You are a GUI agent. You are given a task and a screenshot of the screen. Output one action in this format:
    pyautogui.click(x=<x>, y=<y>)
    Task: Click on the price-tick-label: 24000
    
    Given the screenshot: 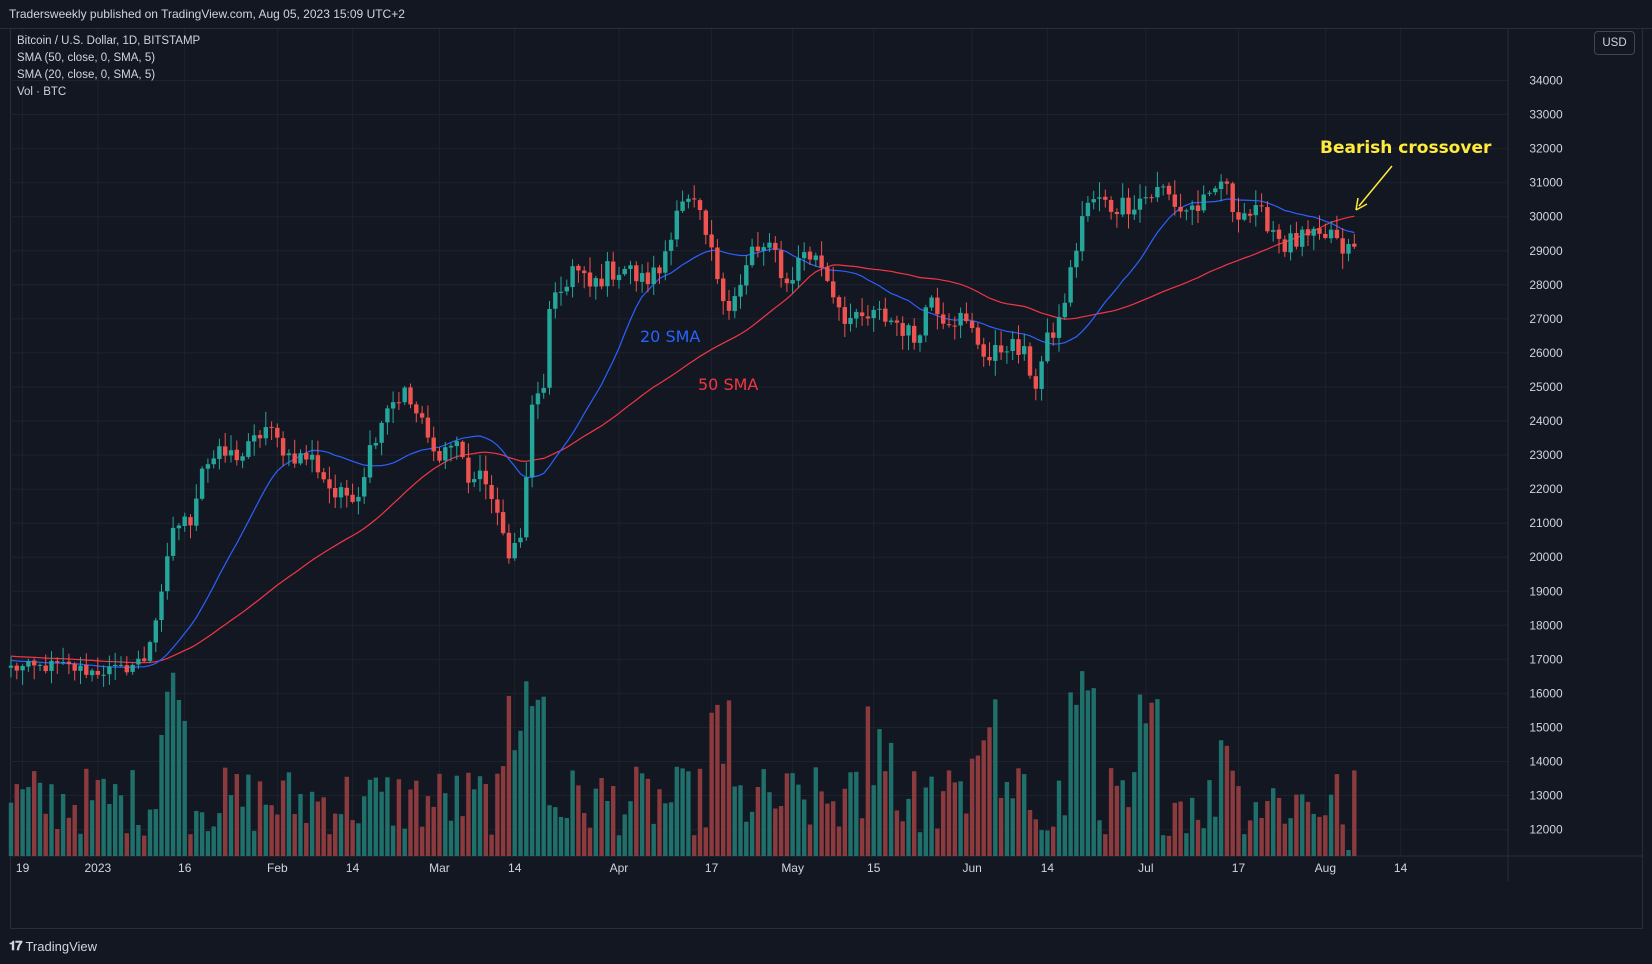 What is the action you would take?
    pyautogui.click(x=1546, y=421)
    